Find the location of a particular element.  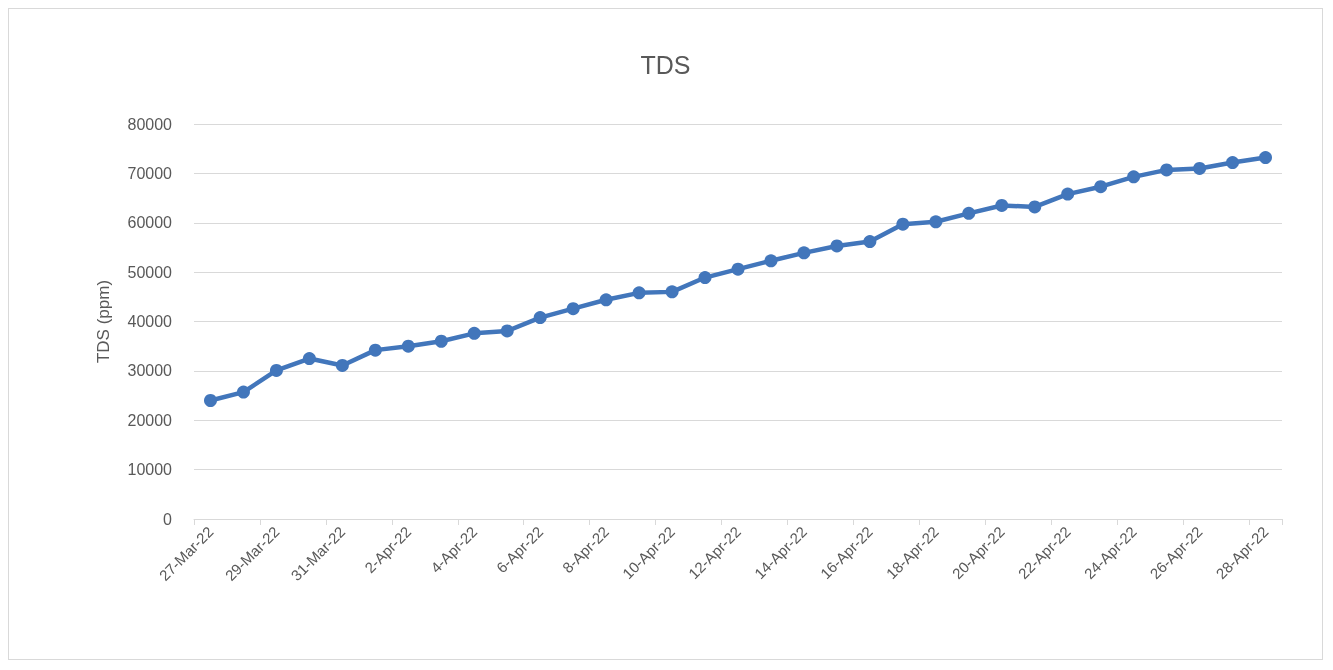

y-tick-label: 60000 is located at coordinates (150, 223).